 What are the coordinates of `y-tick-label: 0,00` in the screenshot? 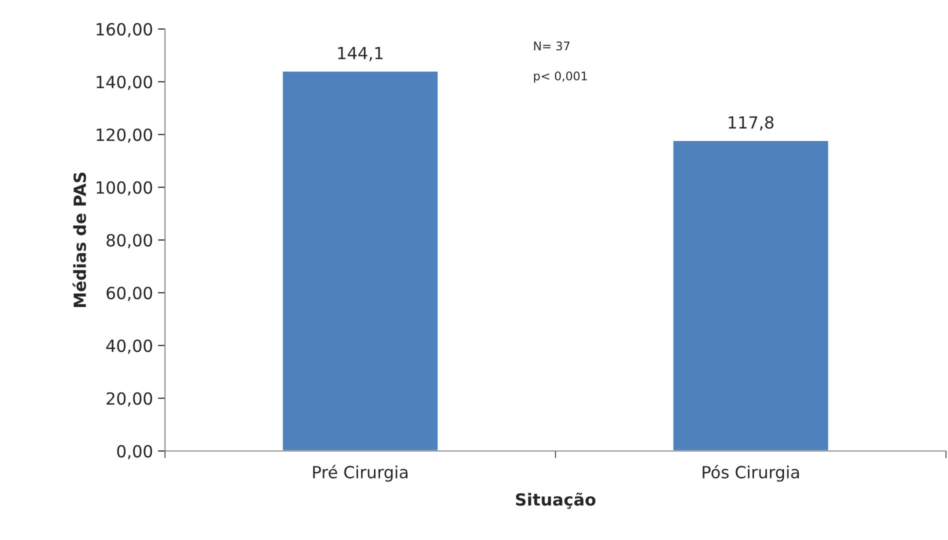 It's located at (134, 452).